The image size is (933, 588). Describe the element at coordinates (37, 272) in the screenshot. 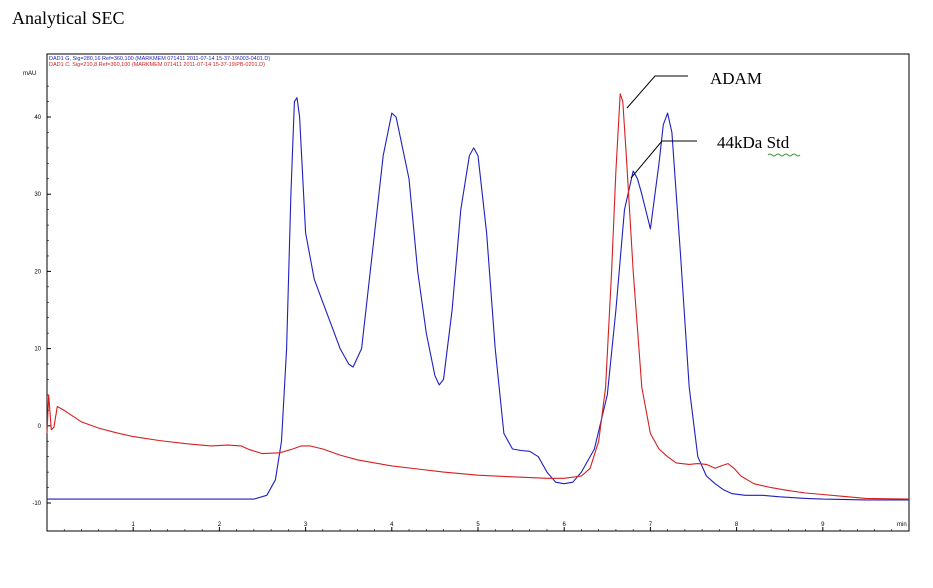

I see `y-tick-label: 20` at that location.